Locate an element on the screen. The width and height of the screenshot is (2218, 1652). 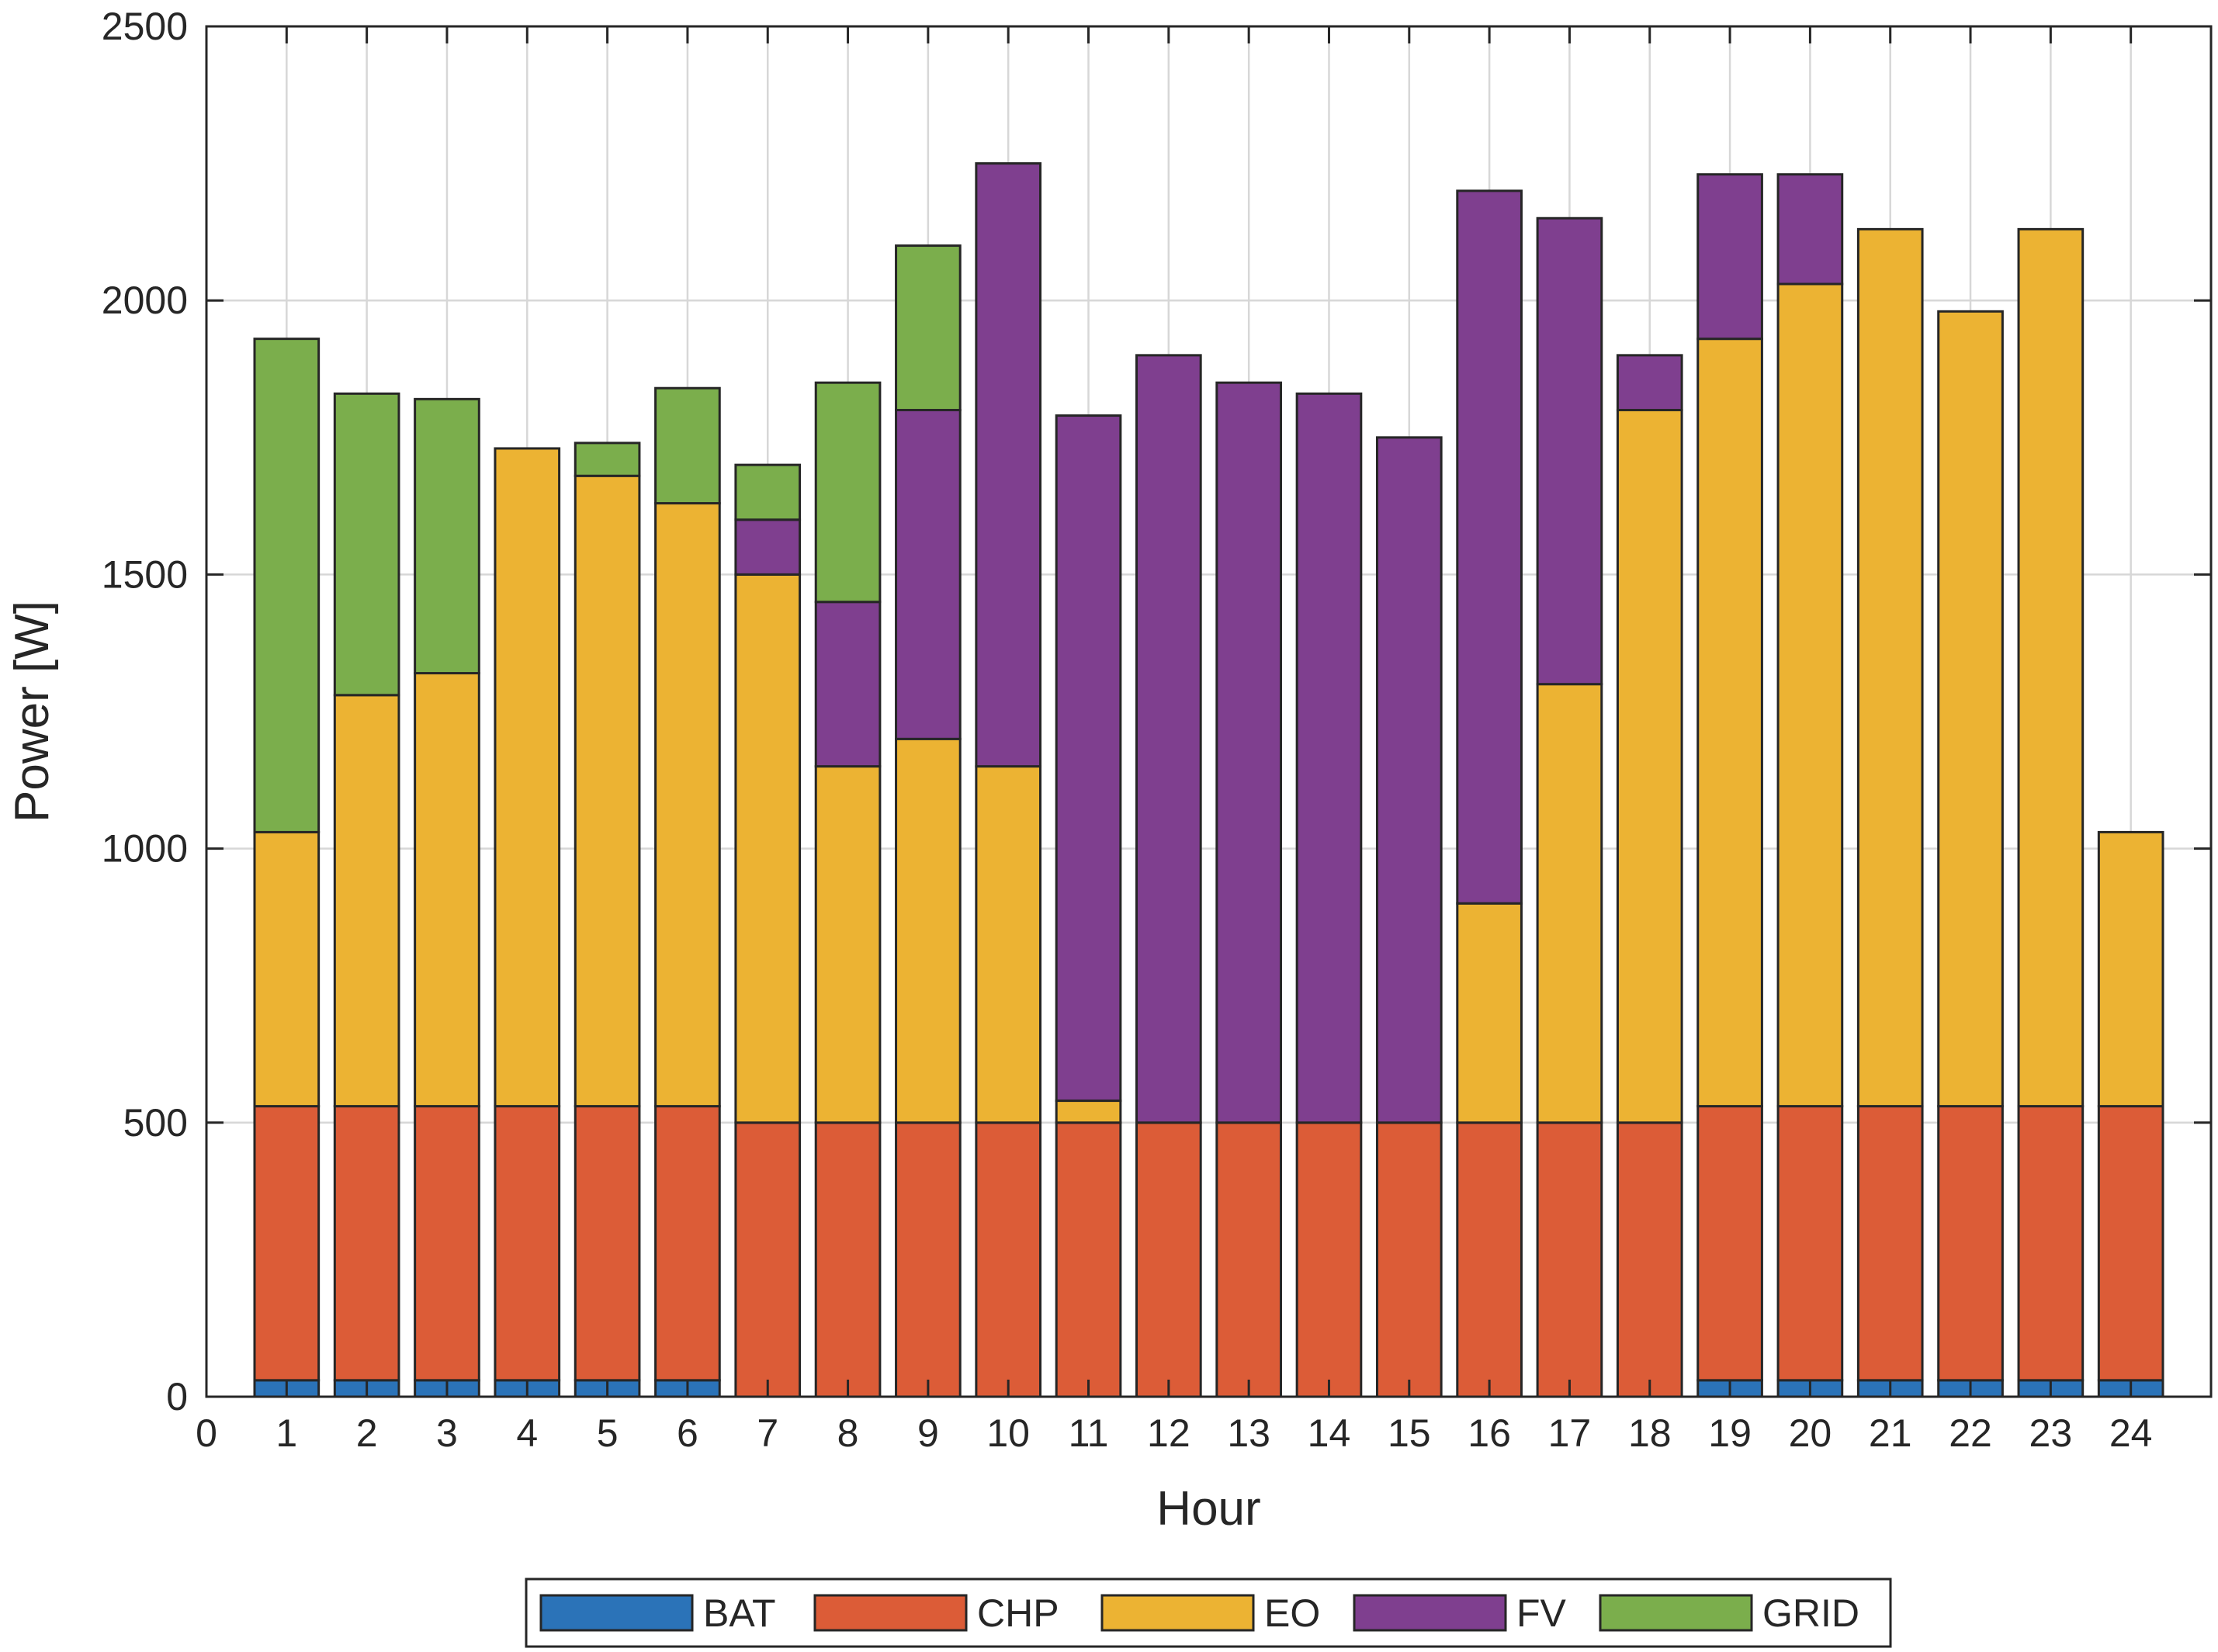
legend: BAT CHP EO FV GRID is located at coordinates (1208, 1613).